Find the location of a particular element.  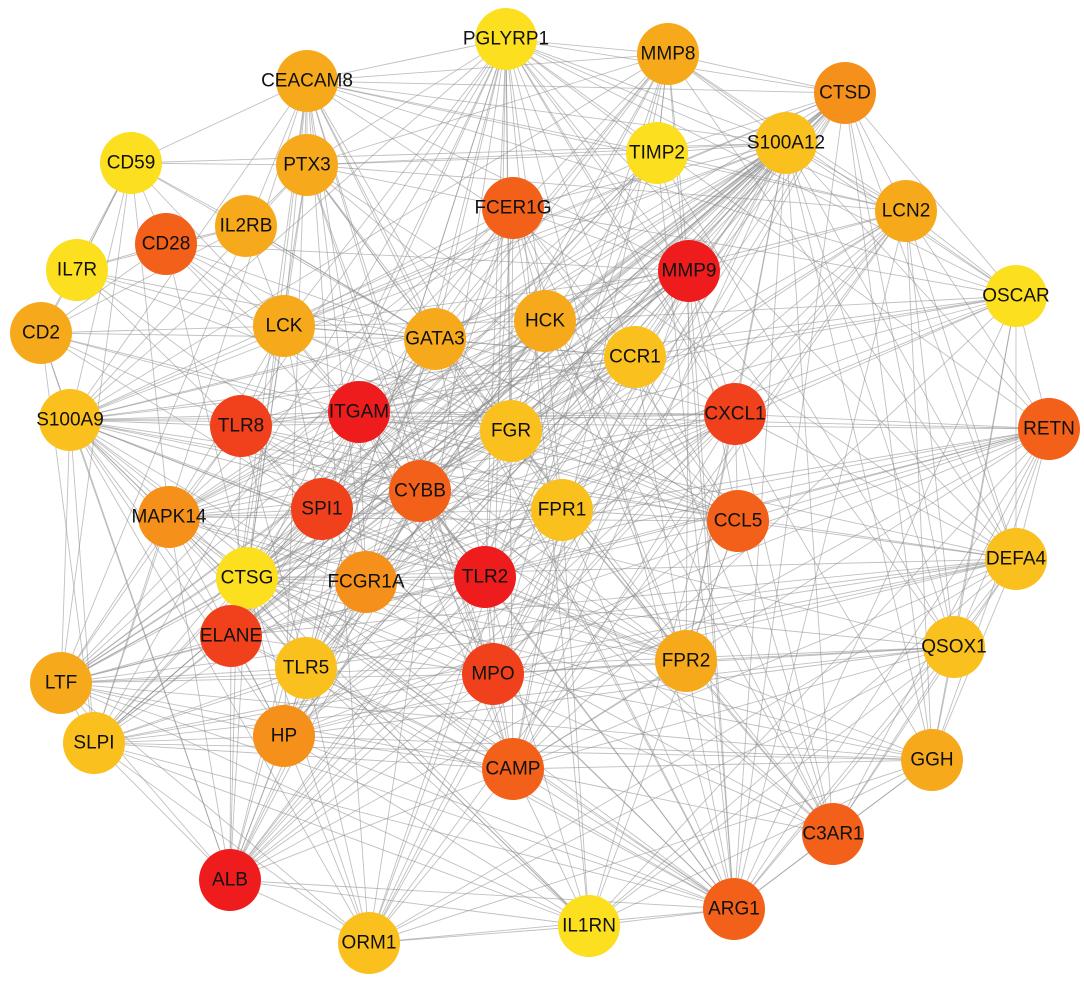

node-circle-lcn2 is located at coordinates (906, 211).